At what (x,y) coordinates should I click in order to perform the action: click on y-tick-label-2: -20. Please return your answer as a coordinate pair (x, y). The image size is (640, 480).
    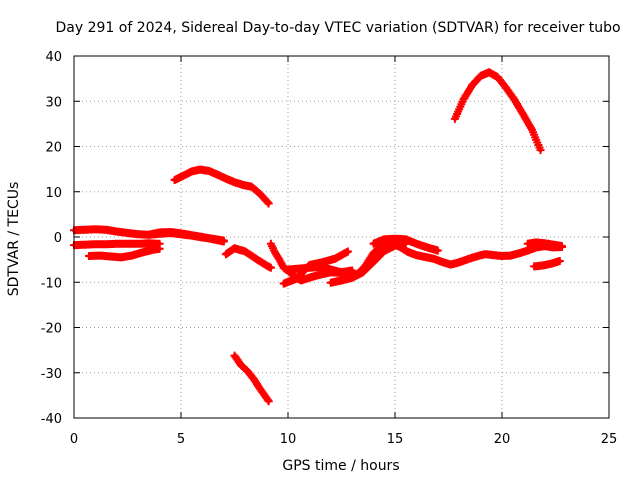
    Looking at the image, I should click on (51, 329).